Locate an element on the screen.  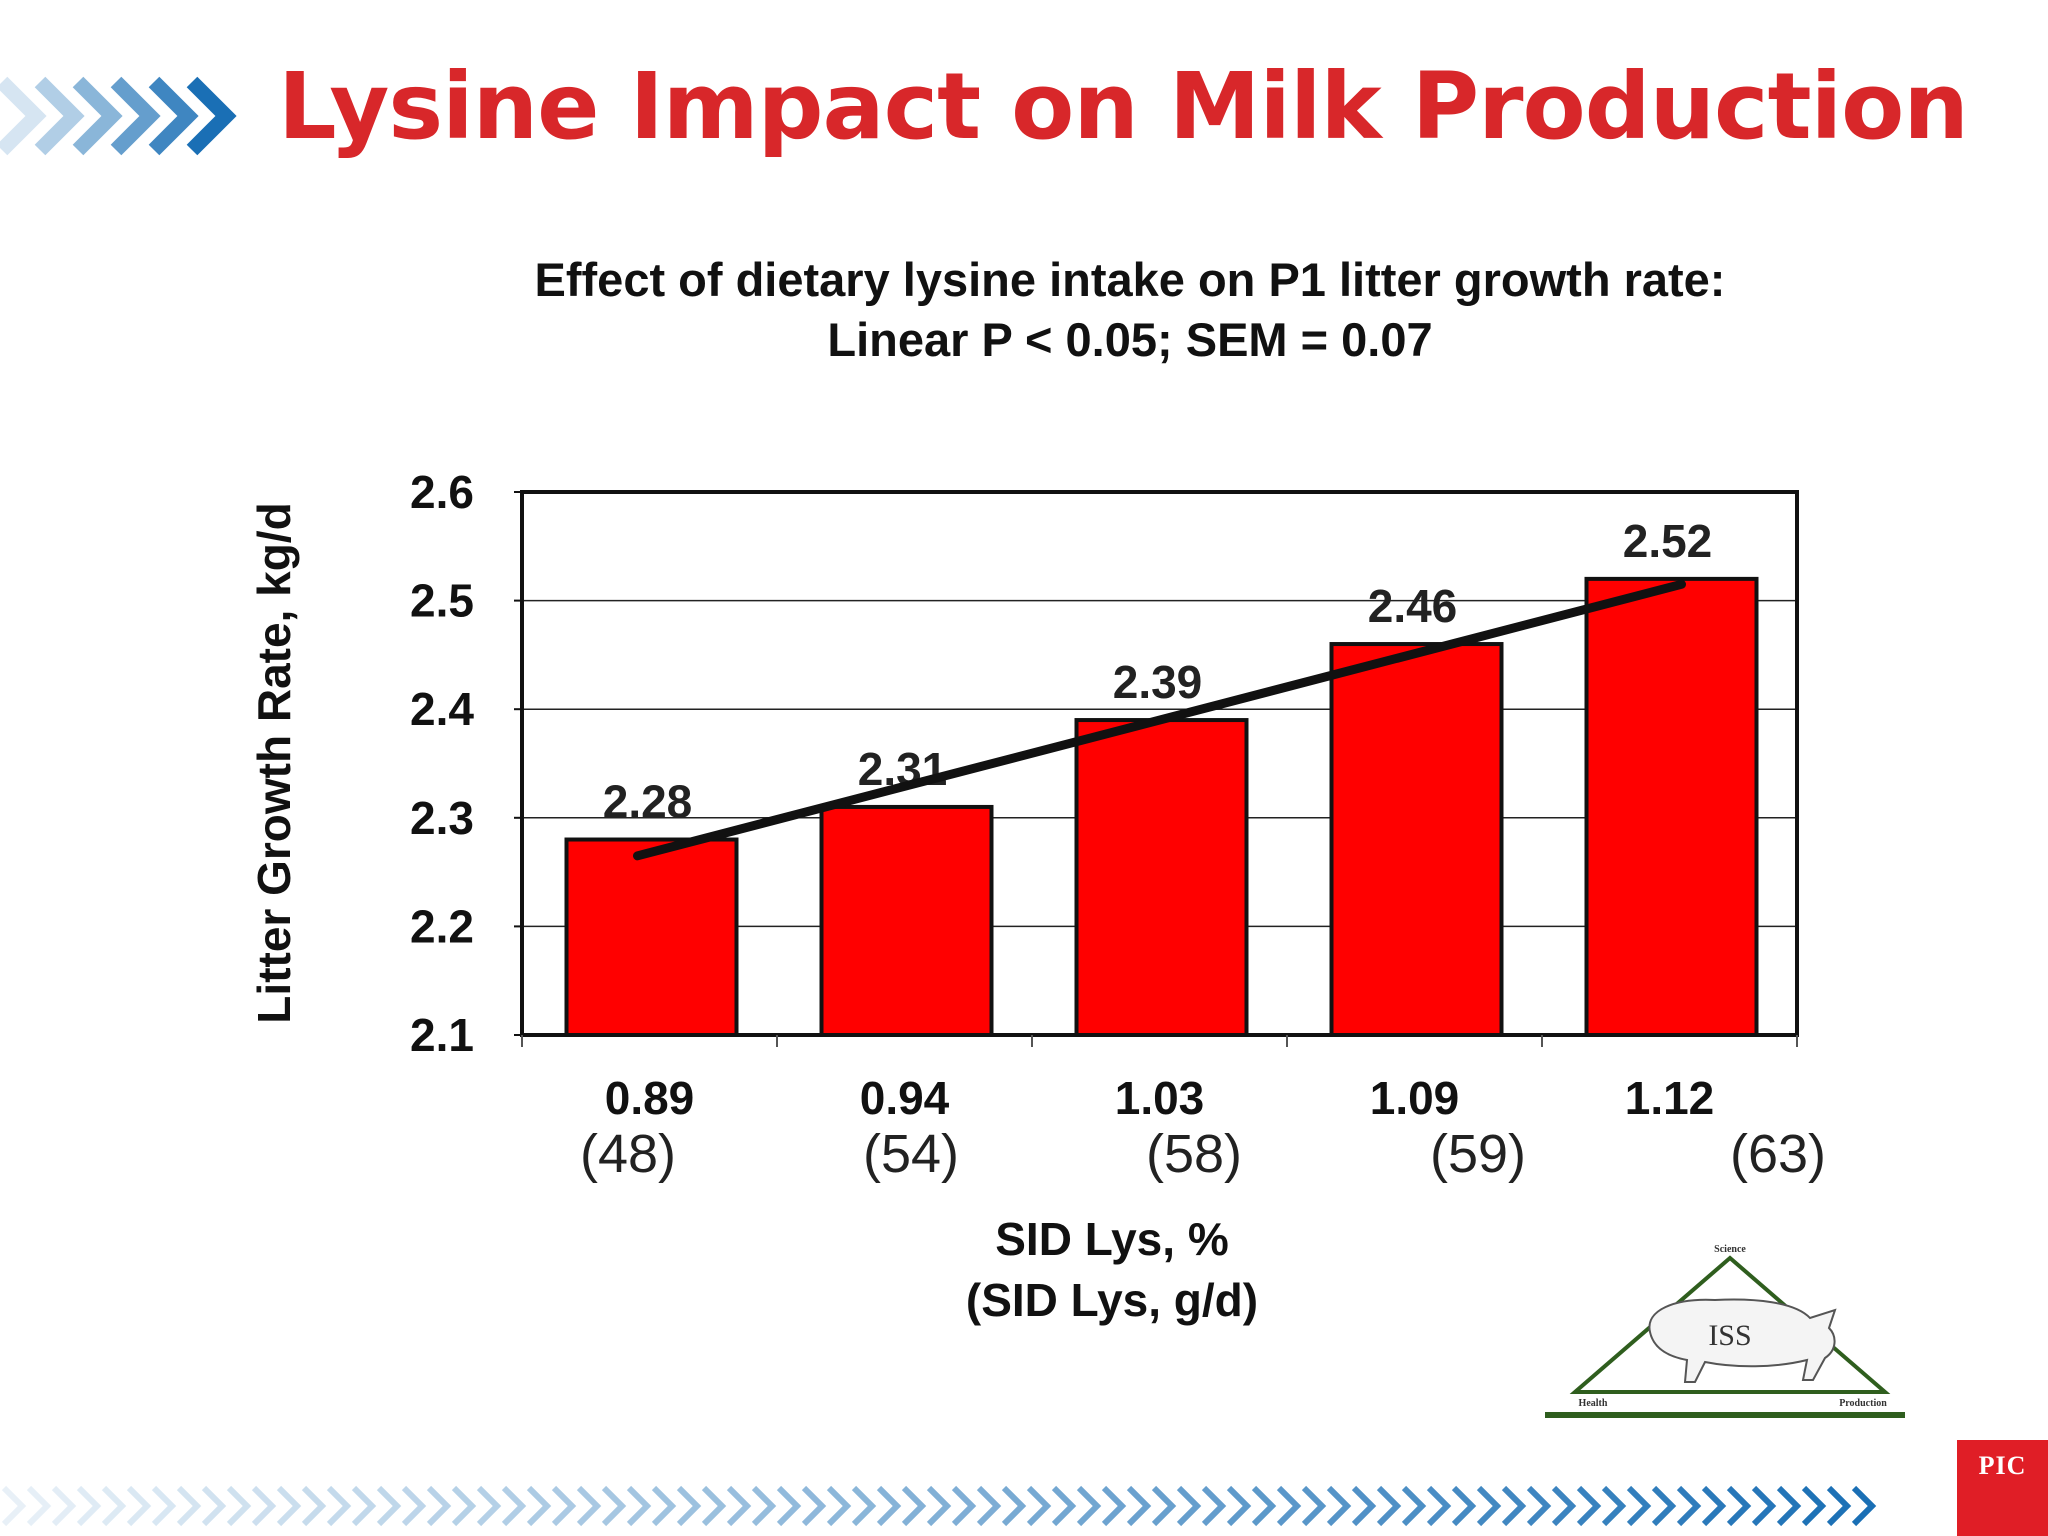
x-tick-label: 1.12 is located at coordinates (1670, 1098).